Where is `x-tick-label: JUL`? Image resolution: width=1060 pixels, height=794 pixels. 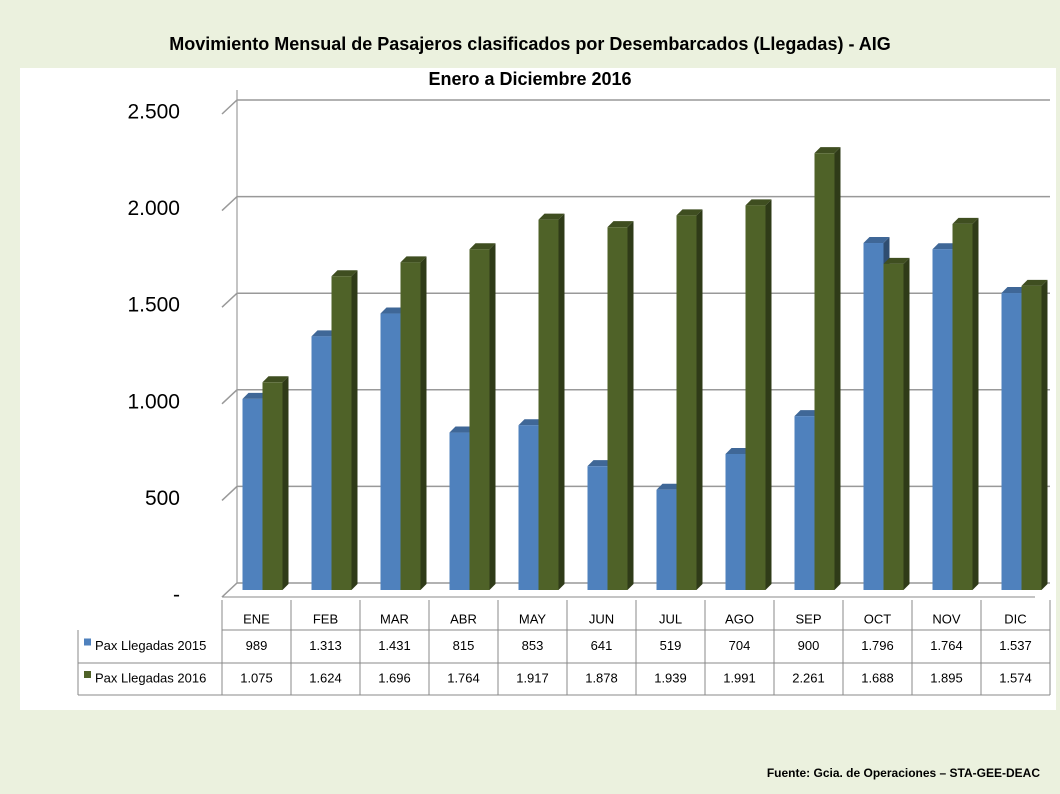
x-tick-label: JUL is located at coordinates (670, 618).